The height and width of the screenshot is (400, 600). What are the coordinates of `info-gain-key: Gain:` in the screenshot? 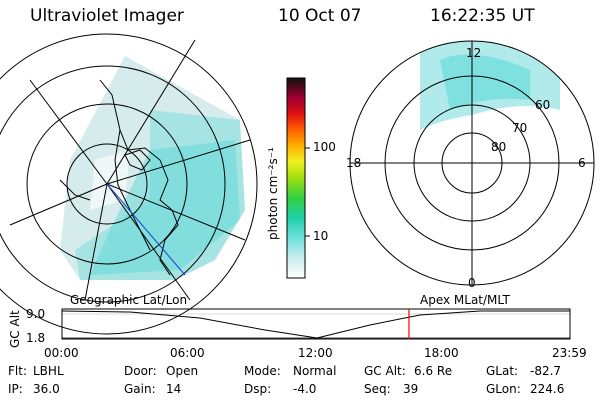 It's located at (140, 389).